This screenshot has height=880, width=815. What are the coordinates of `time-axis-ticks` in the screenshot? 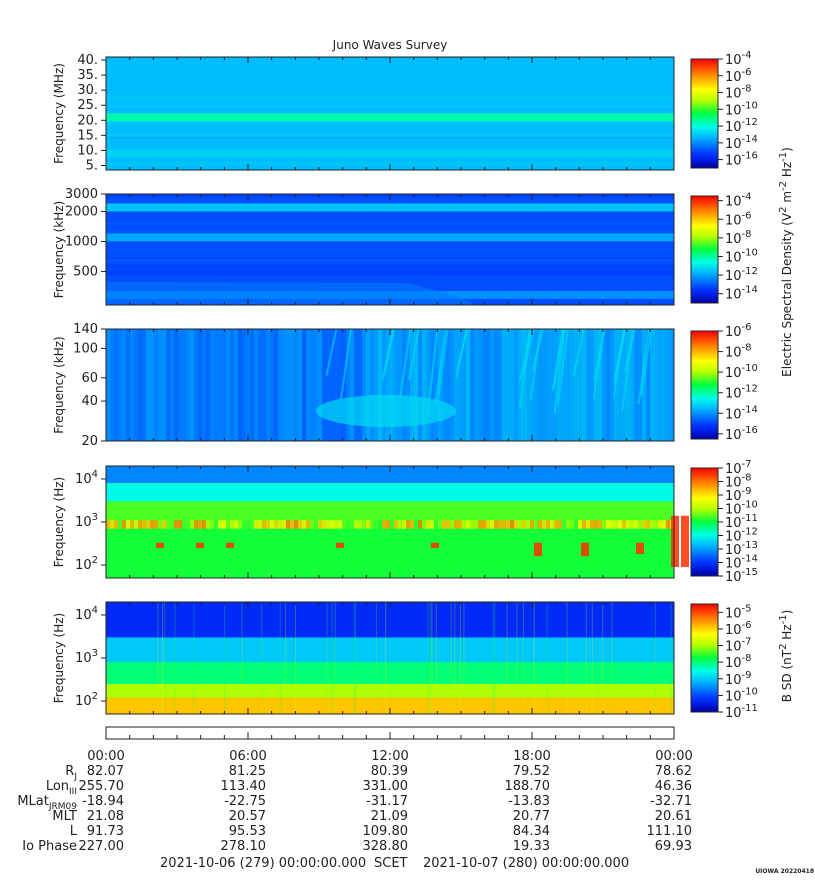 It's located at (390, 735).